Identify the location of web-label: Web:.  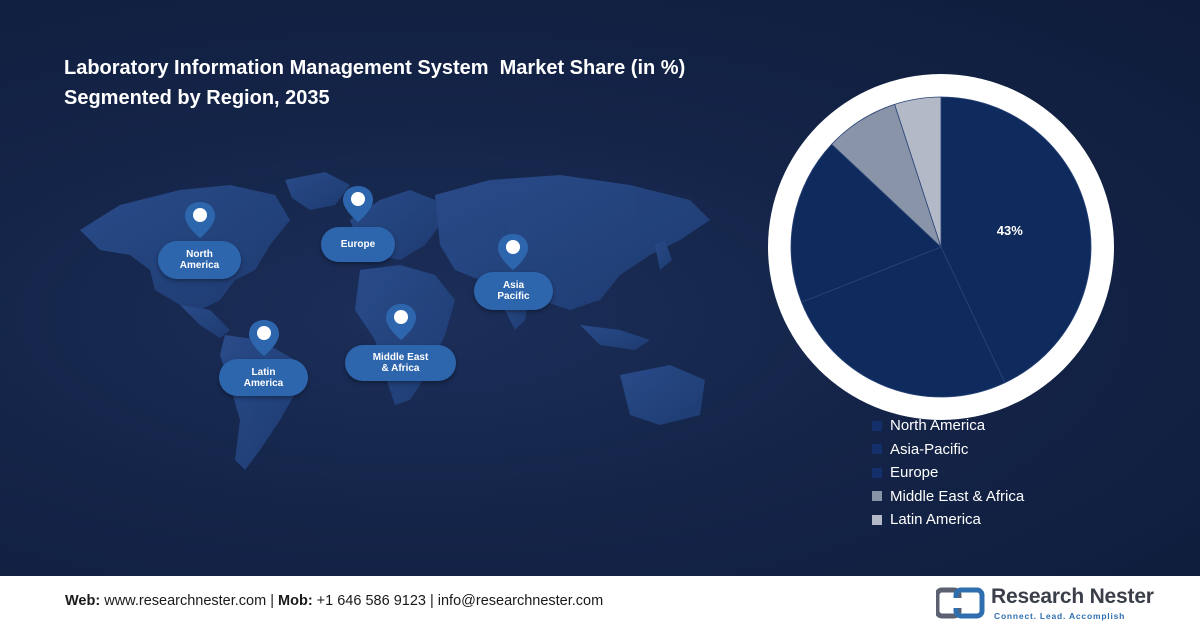
(83, 601).